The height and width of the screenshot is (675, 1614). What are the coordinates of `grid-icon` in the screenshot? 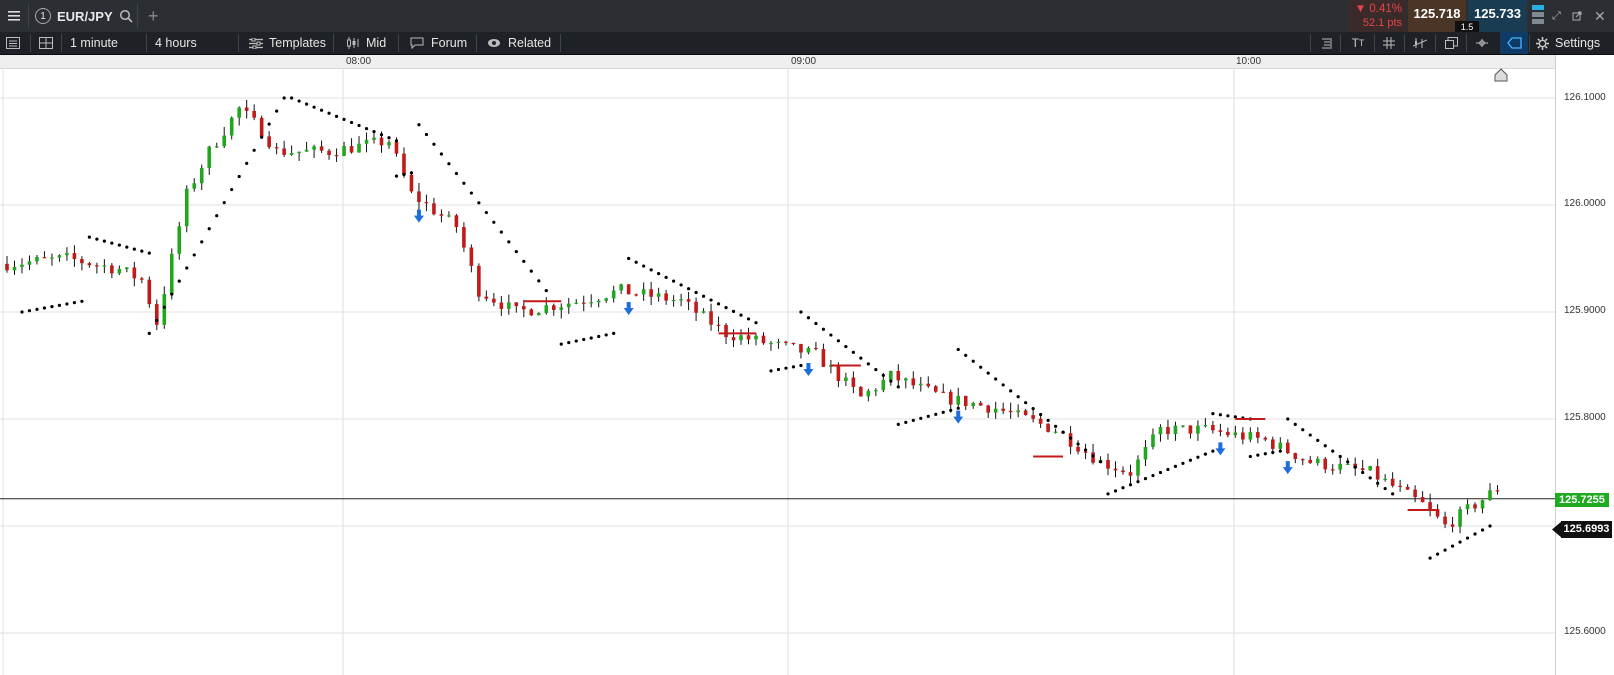 It's located at (1389, 43).